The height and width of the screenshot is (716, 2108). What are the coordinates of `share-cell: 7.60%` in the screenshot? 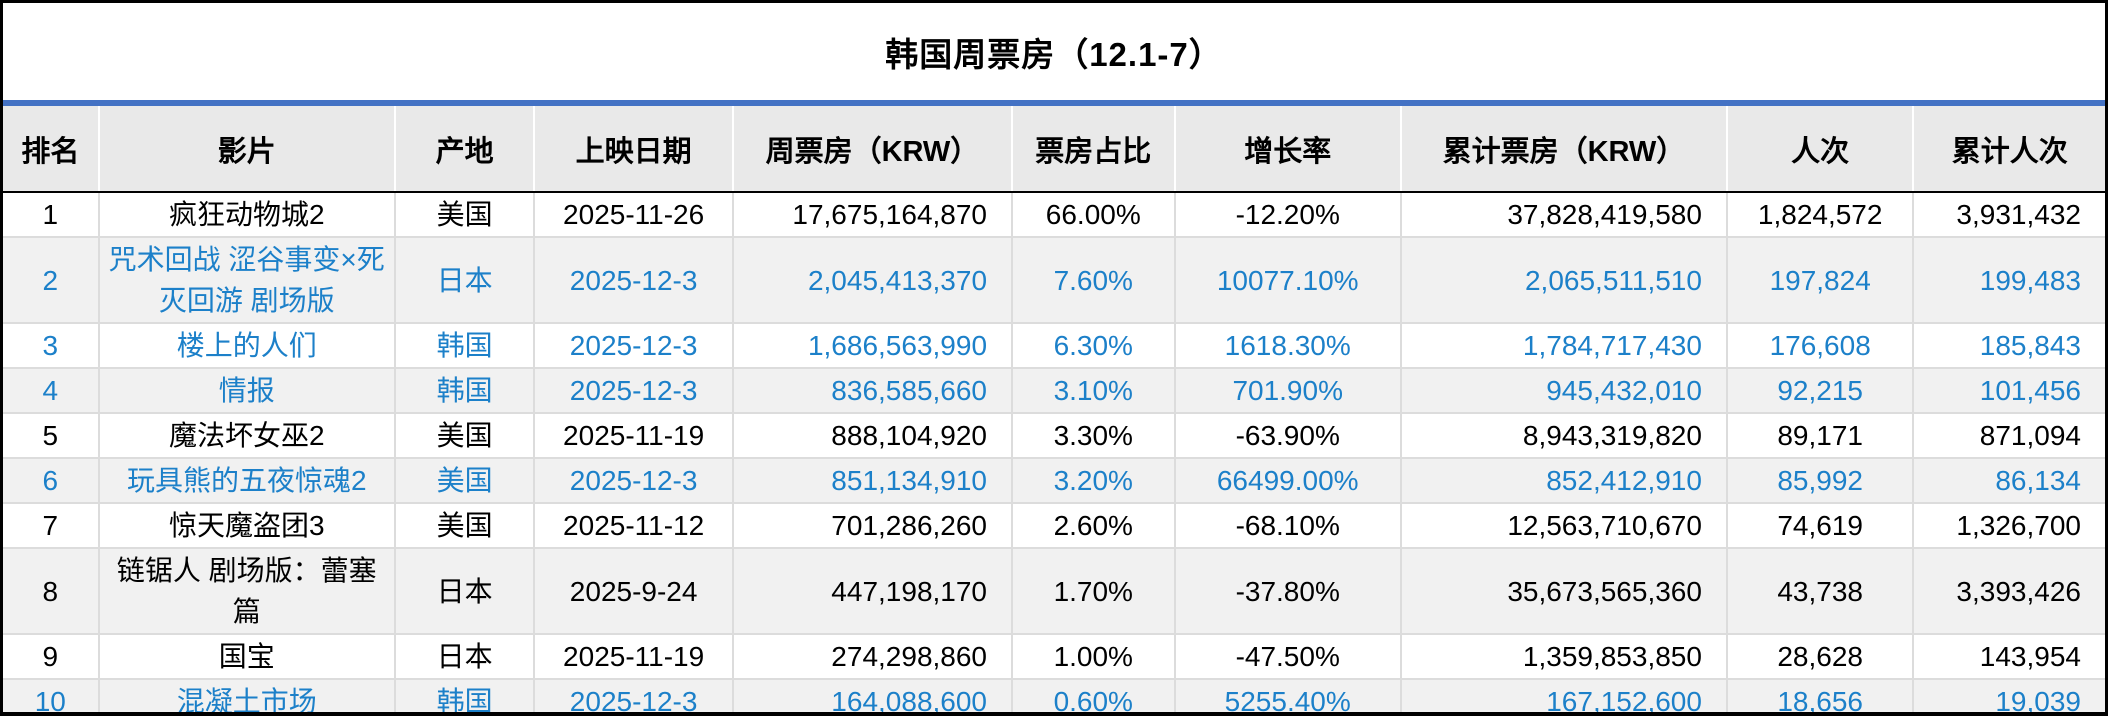 It's located at (1094, 280).